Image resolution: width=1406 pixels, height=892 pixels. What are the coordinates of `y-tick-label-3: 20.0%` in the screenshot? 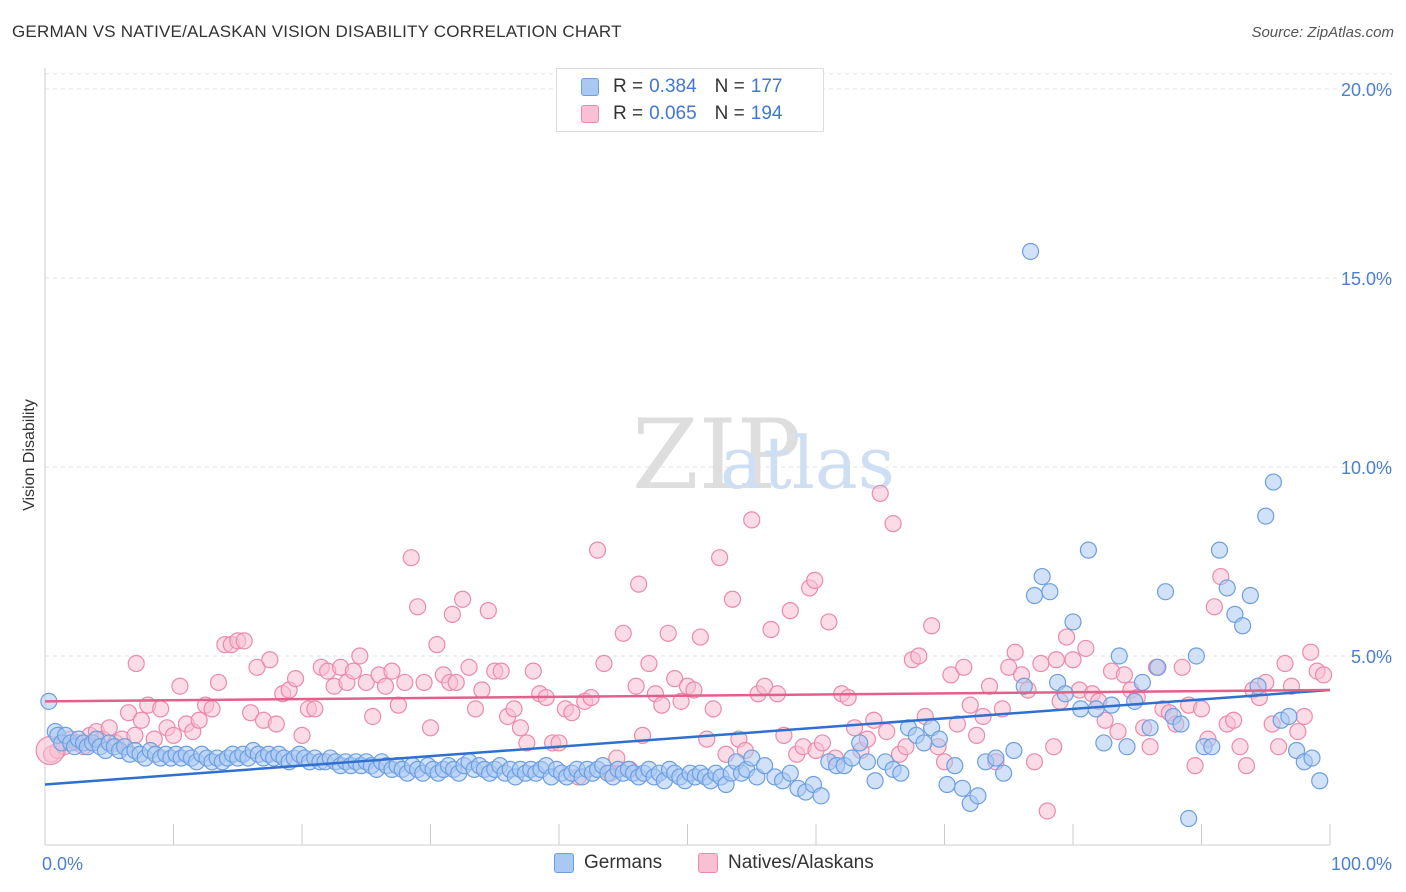 It's located at (1366, 90).